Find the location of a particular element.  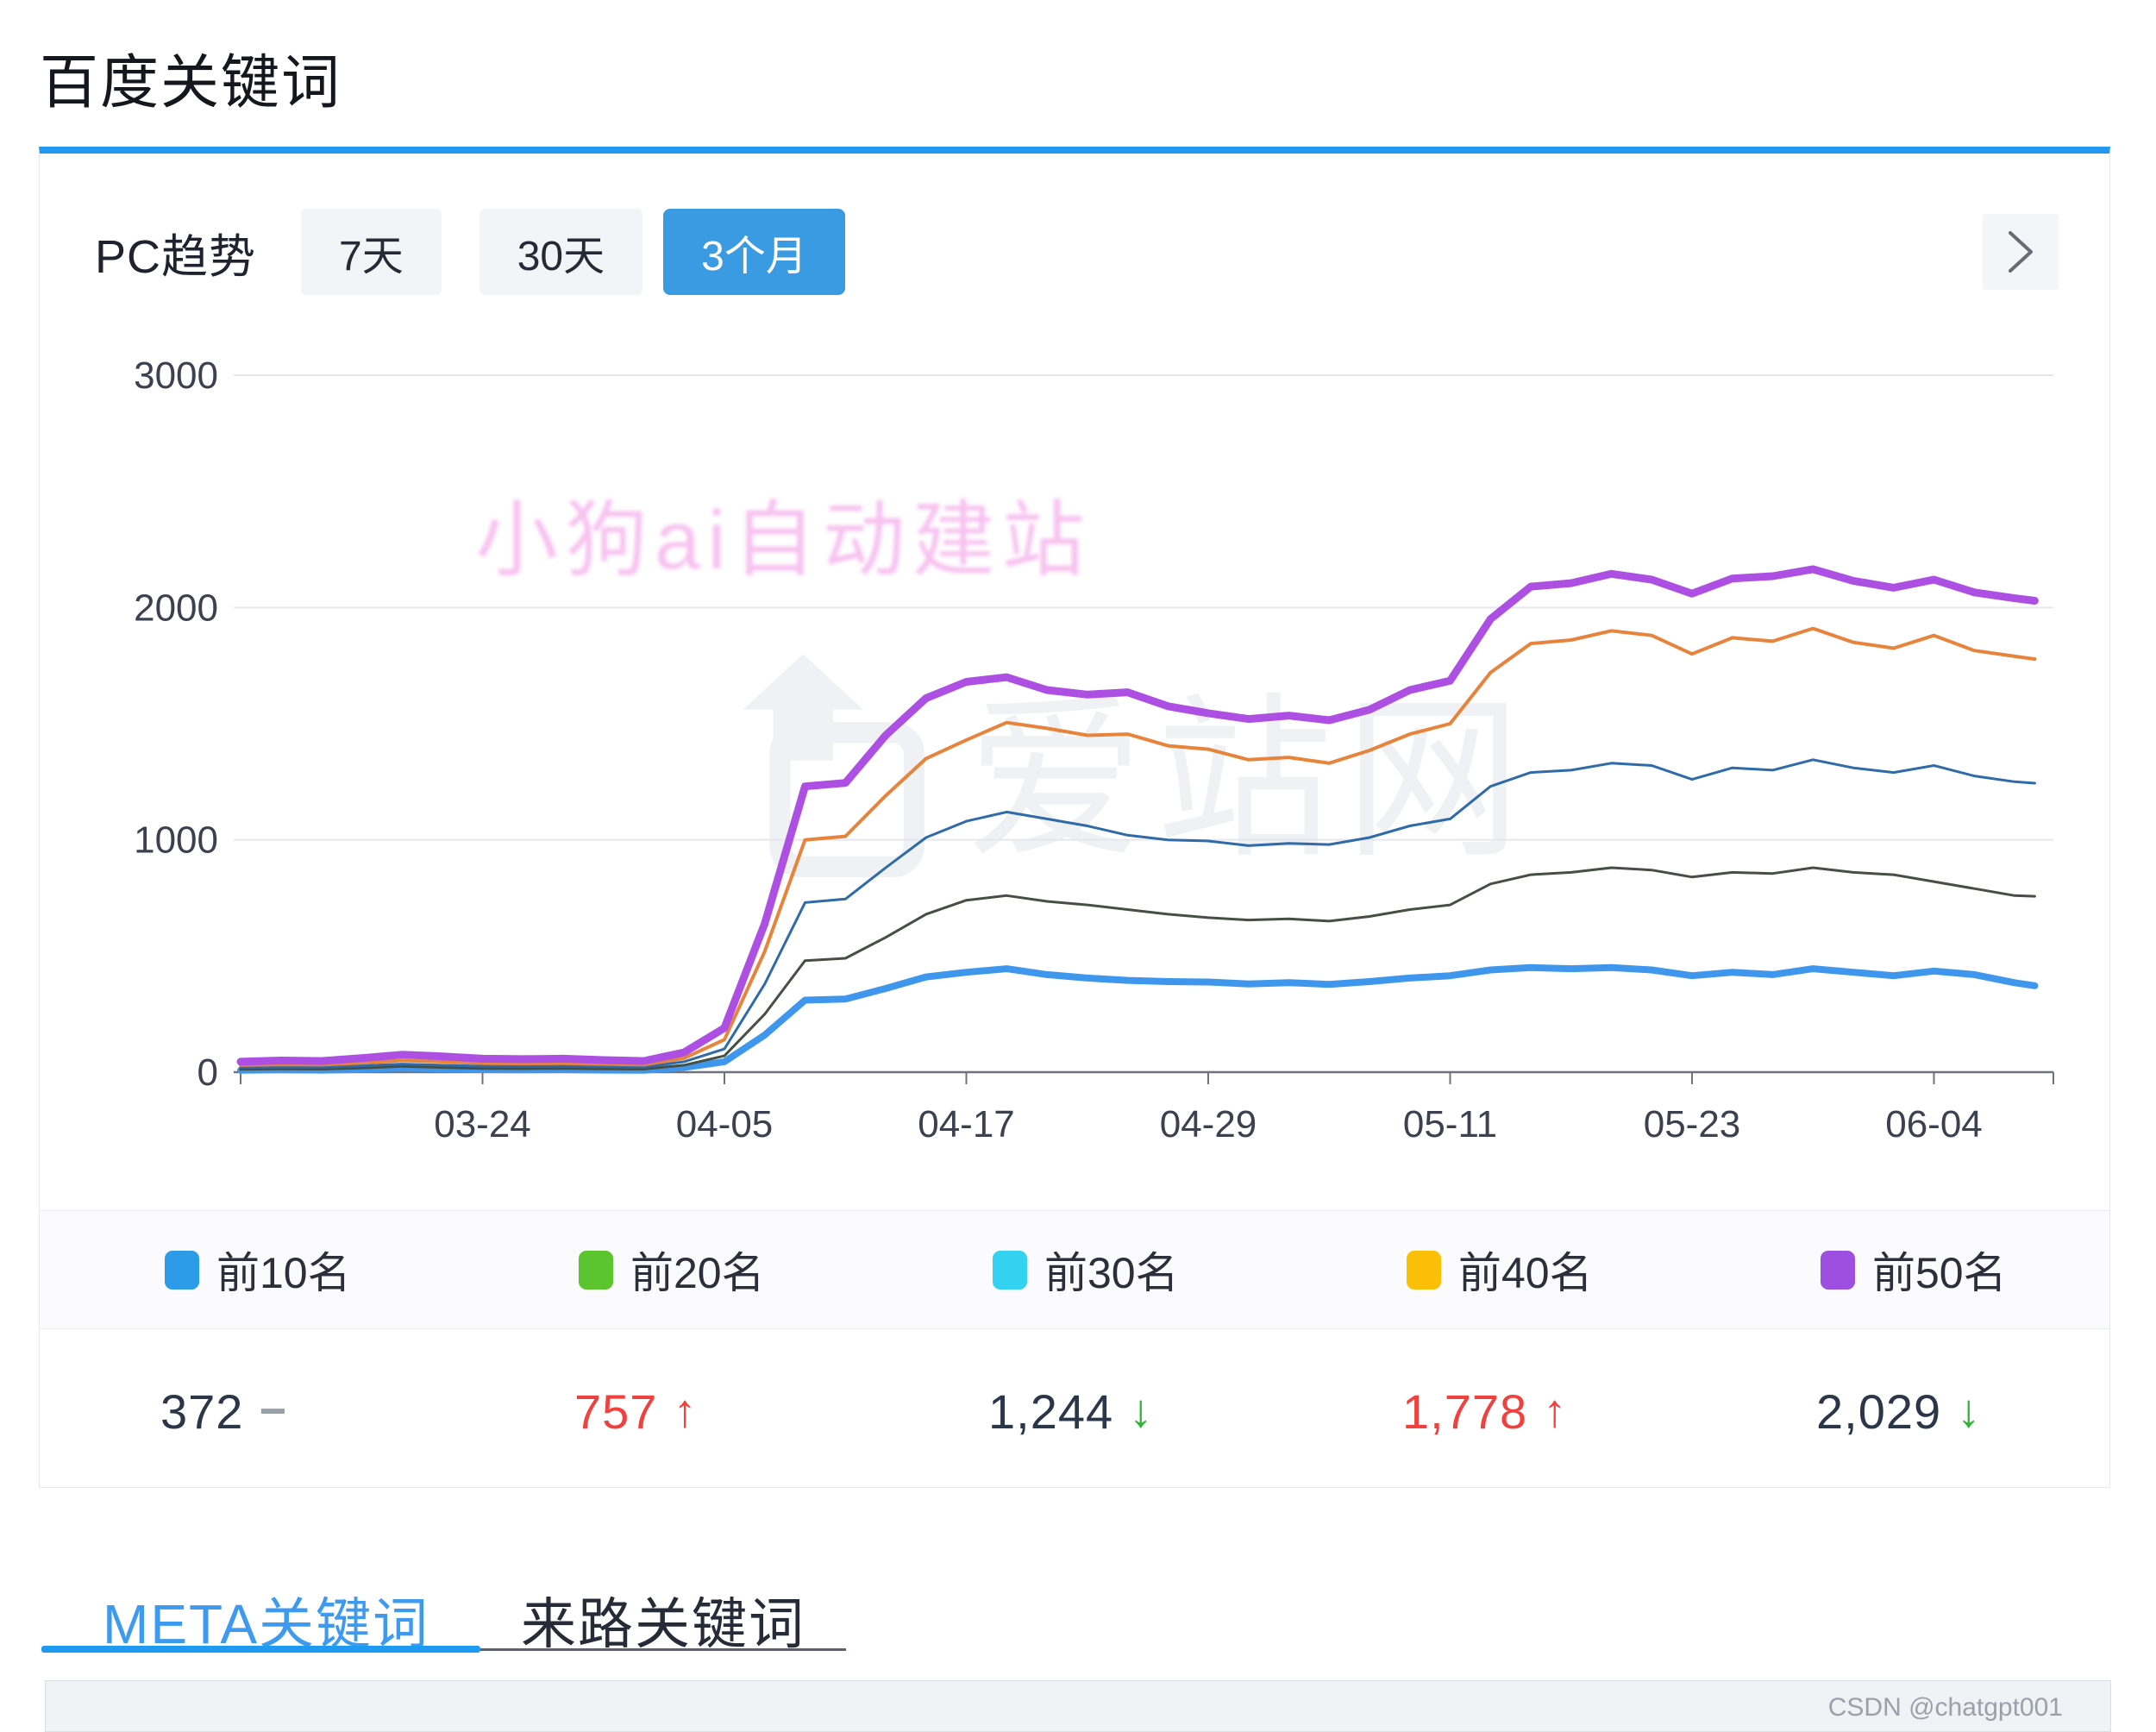

legend: 前10名 前20名 前30名 前40名 前50名 is located at coordinates (1074, 1269).